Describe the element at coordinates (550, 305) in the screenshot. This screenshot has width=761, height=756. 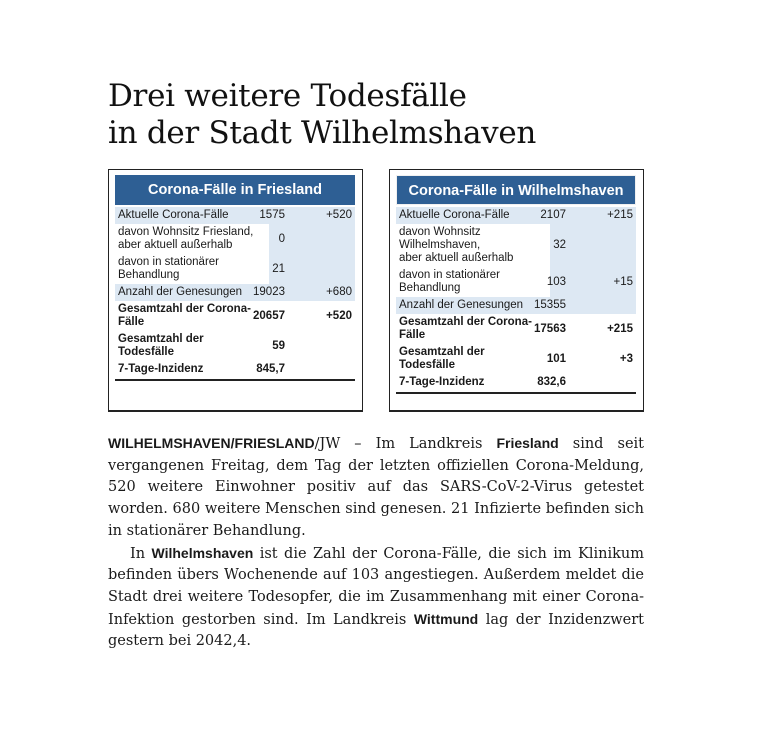
I see `stats-row-value: 15355` at that location.